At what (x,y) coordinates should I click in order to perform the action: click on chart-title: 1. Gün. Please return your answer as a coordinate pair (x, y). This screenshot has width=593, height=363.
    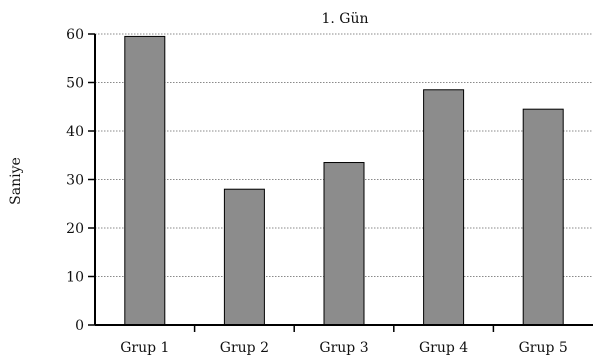
    Looking at the image, I should click on (344, 19).